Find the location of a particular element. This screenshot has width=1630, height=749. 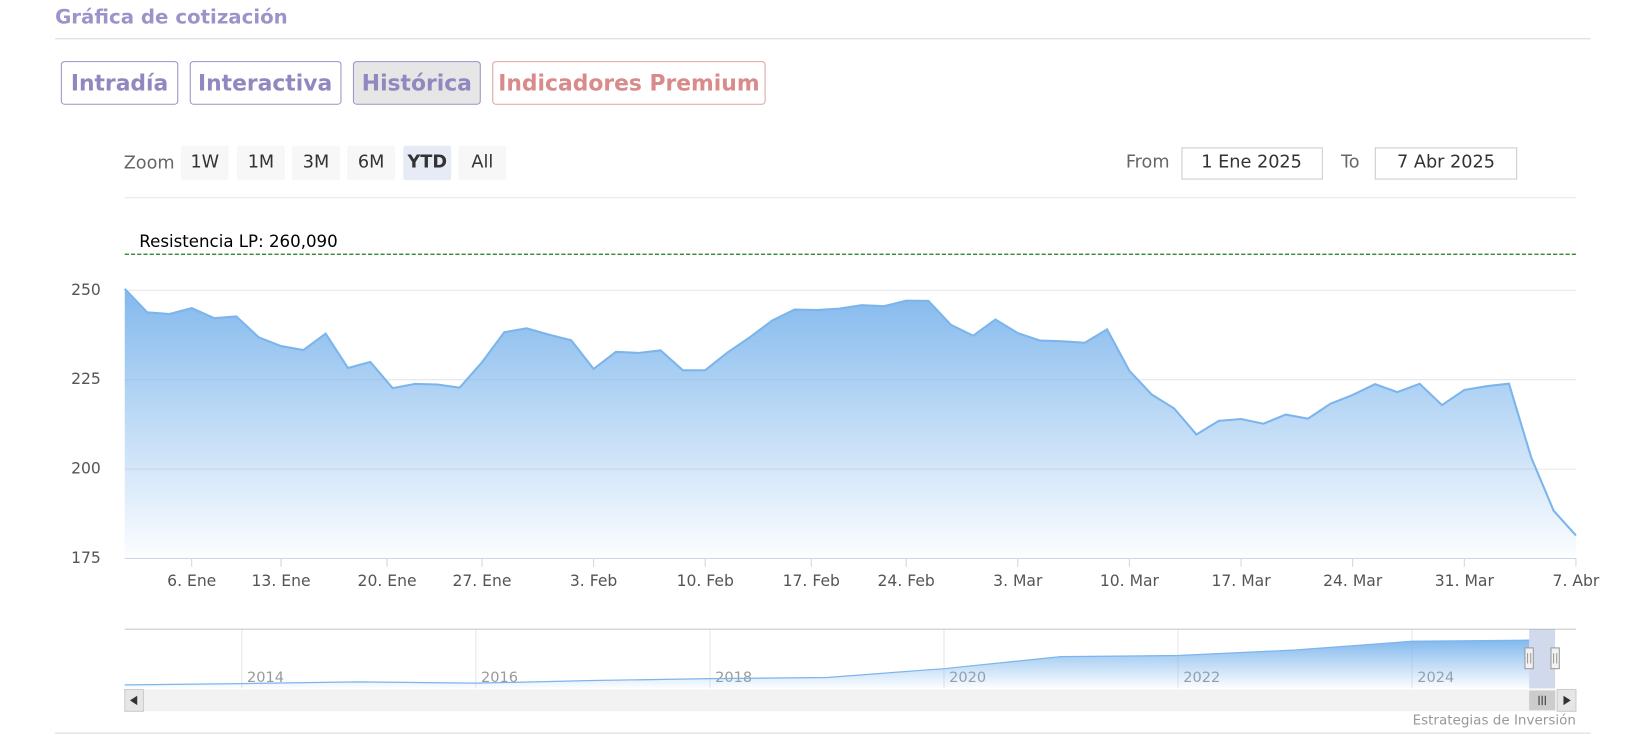

line is located at coordinates (827, 662).